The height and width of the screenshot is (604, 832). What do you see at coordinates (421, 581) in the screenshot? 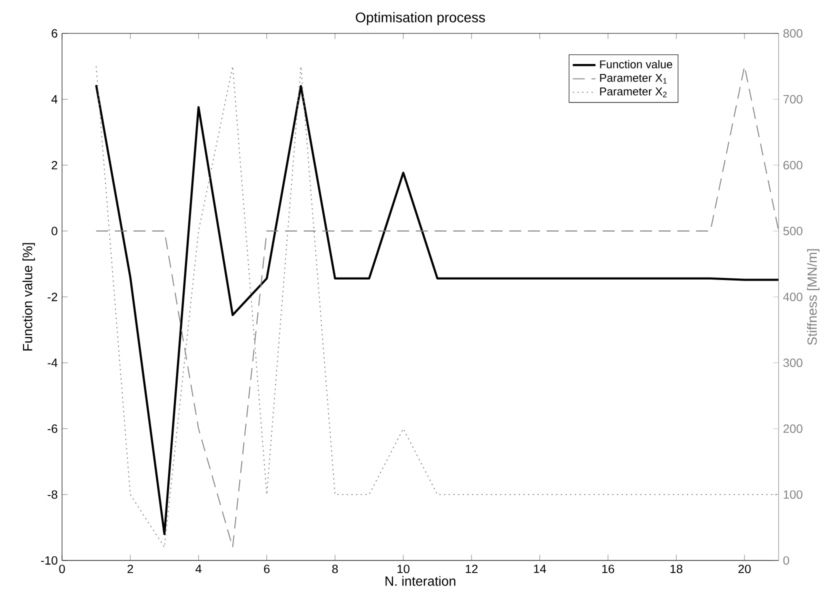
I see `x-axis-title: N. interation` at bounding box center [421, 581].